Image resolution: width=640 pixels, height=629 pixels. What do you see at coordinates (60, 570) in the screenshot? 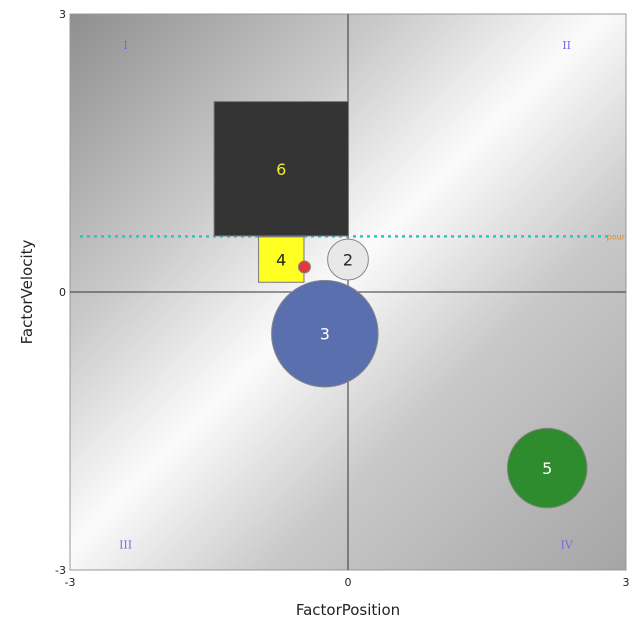
I see `y-tick-label: -3` at bounding box center [60, 570].